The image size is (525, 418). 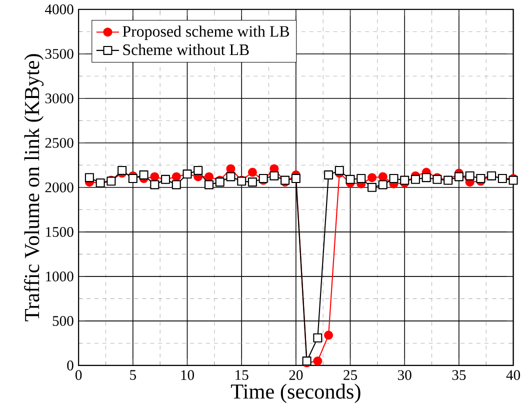 What do you see at coordinates (405, 375) in the screenshot?
I see `x-tick-label: 30` at bounding box center [405, 375].